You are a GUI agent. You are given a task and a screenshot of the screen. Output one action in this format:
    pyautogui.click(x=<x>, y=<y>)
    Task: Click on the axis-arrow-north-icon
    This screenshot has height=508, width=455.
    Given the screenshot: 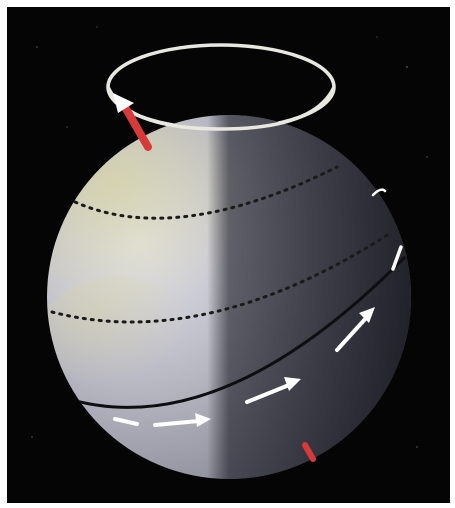 What is the action you would take?
    pyautogui.click(x=132, y=122)
    